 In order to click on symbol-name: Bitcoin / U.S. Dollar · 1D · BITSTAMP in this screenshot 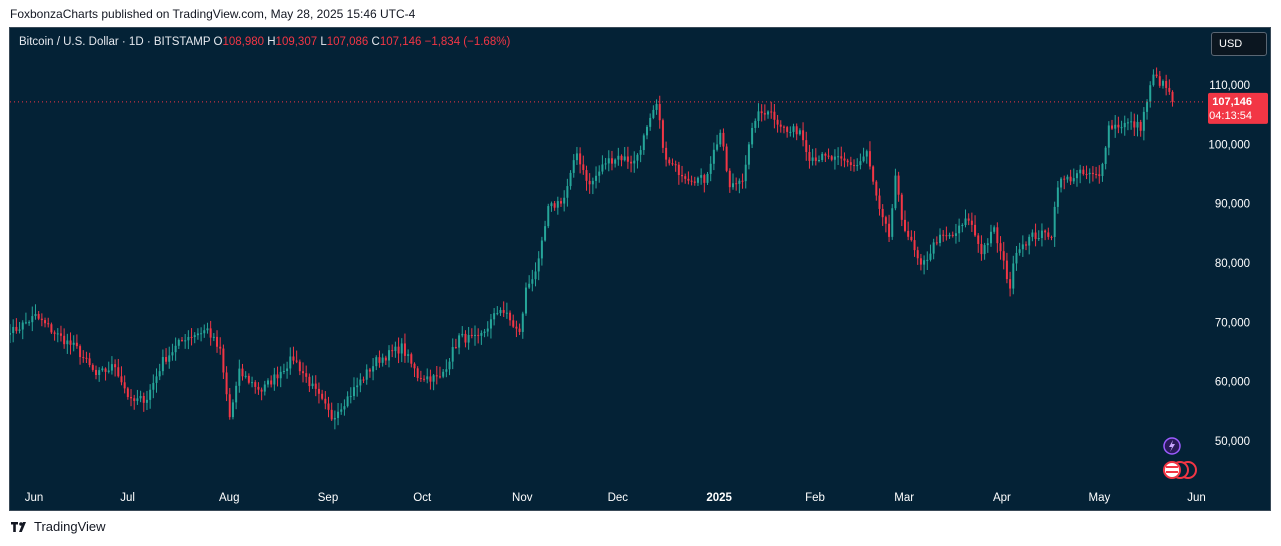, I will do `click(115, 42)`.